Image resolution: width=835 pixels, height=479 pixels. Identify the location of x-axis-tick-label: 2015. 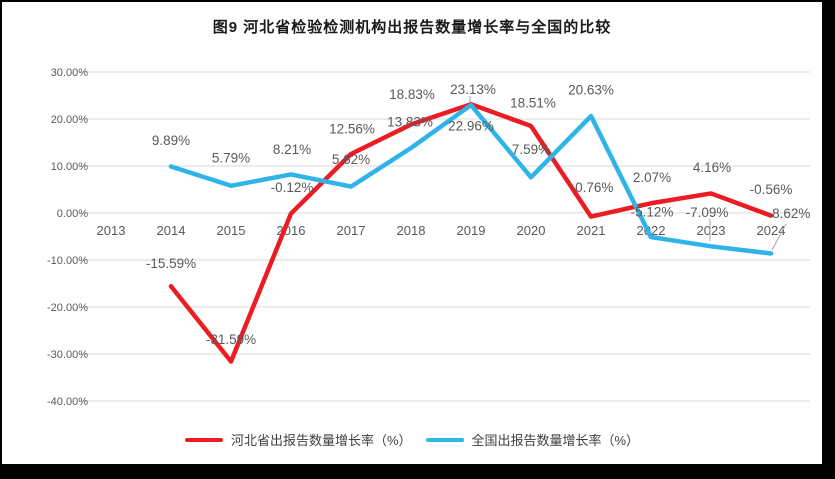
(231, 230).